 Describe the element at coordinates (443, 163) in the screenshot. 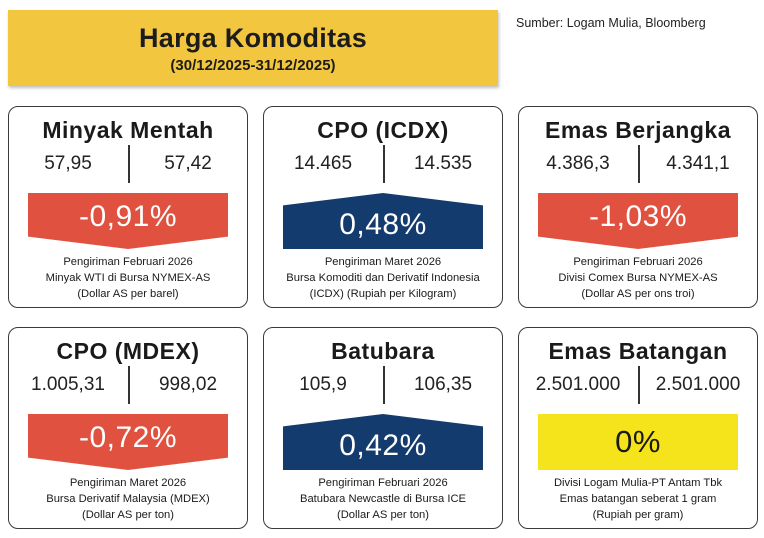

I see `current-price: 14.535` at that location.